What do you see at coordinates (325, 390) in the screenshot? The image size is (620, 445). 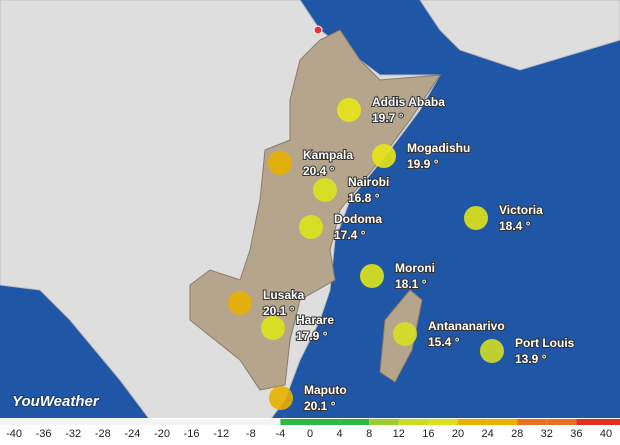 I see `city-name: Maputo` at bounding box center [325, 390].